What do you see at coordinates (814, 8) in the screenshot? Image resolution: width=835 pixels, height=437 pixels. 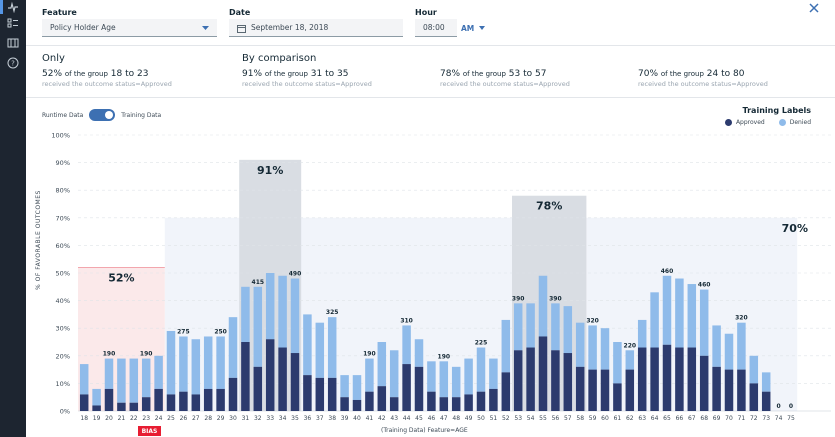 I see `close-icon` at bounding box center [814, 8].